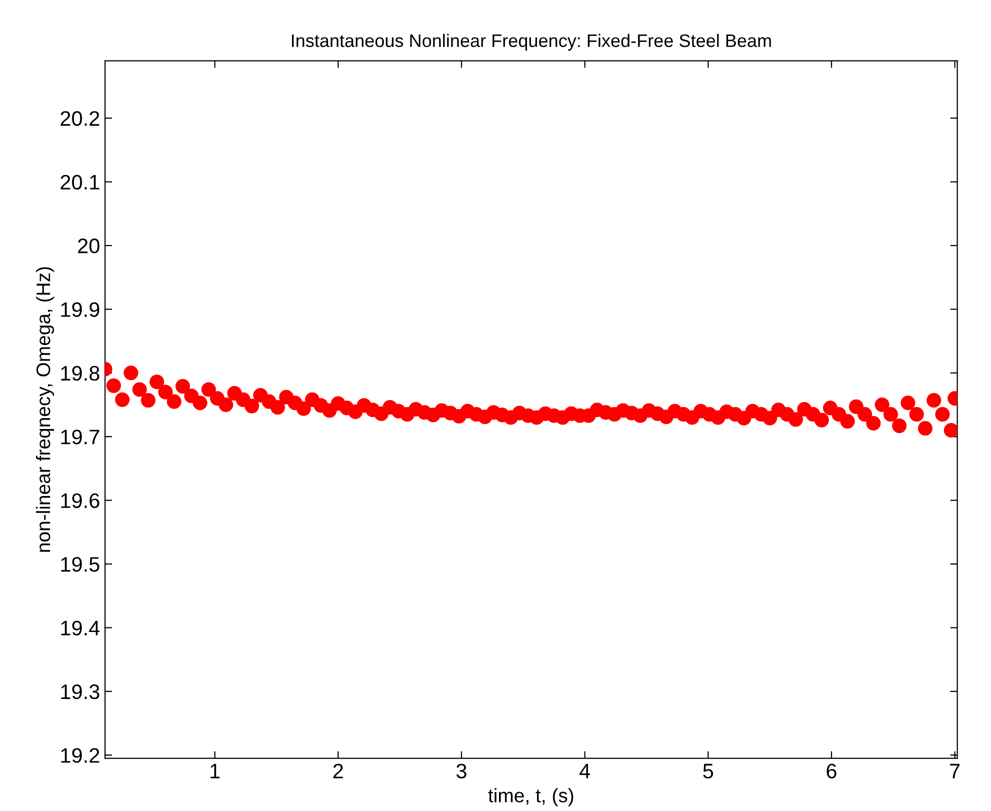 The height and width of the screenshot is (811, 991). Describe the element at coordinates (80, 309) in the screenshot. I see `y-tick-label: 19.9` at that location.